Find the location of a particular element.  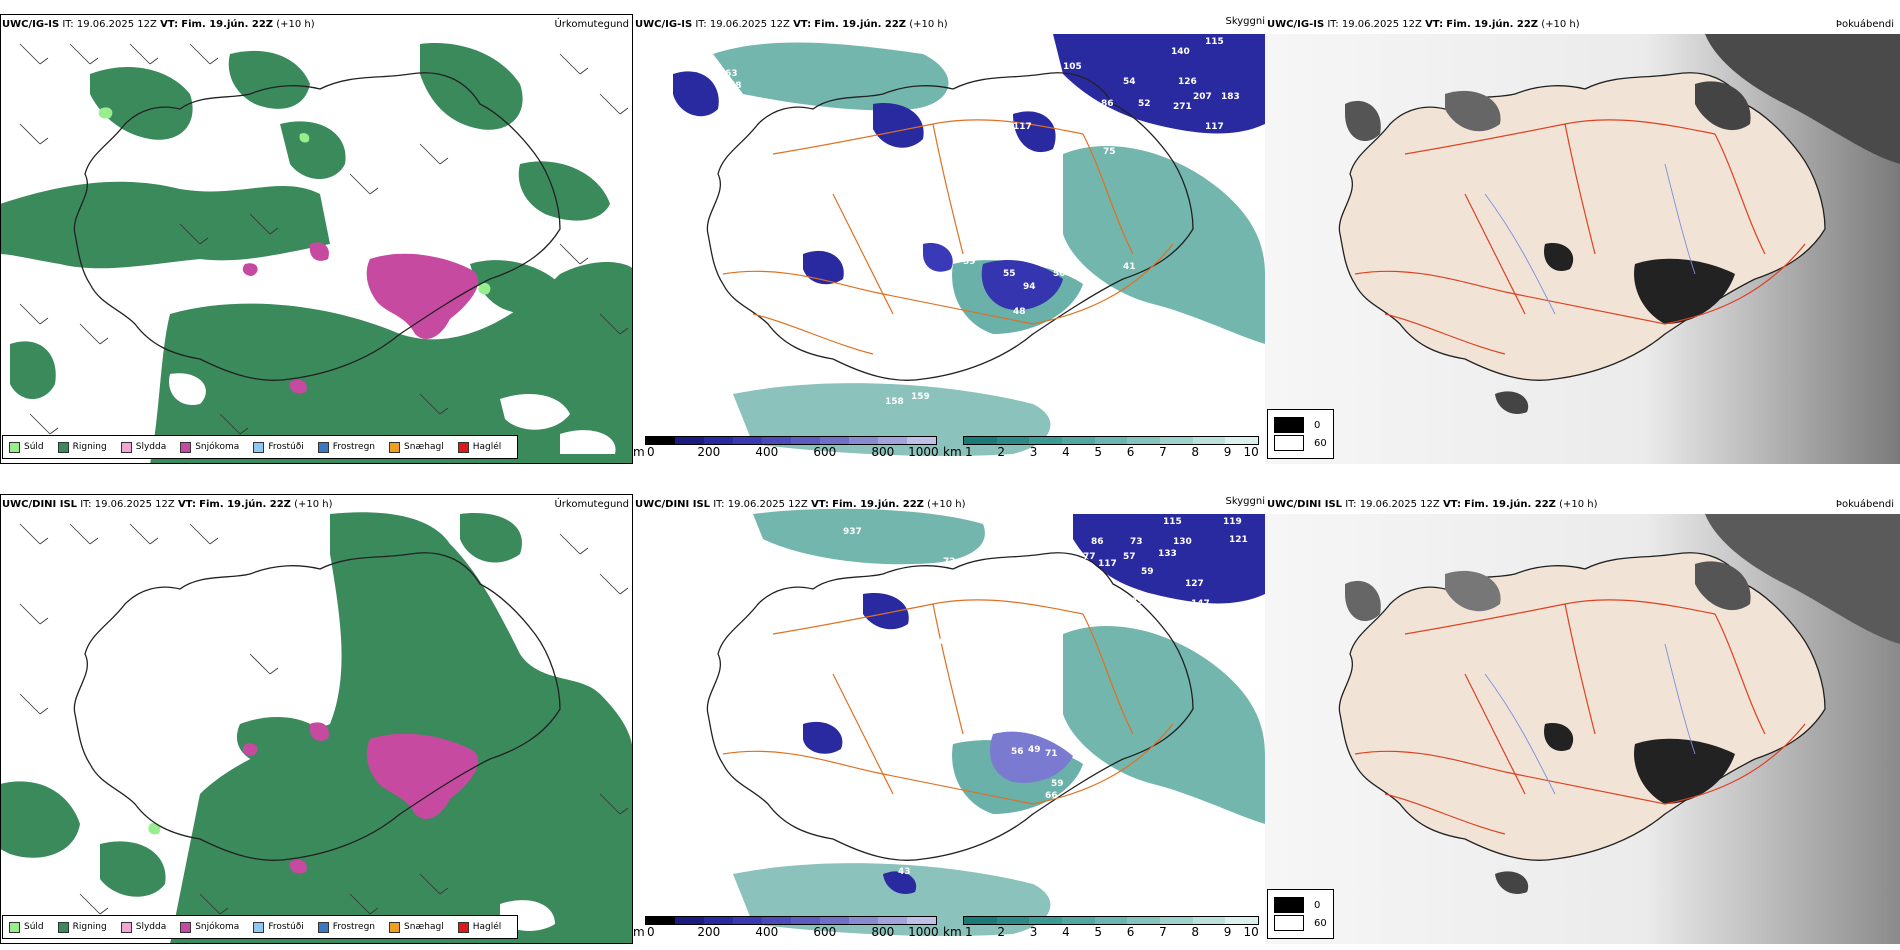

svg-text: 30 is located at coordinates (749, 692).